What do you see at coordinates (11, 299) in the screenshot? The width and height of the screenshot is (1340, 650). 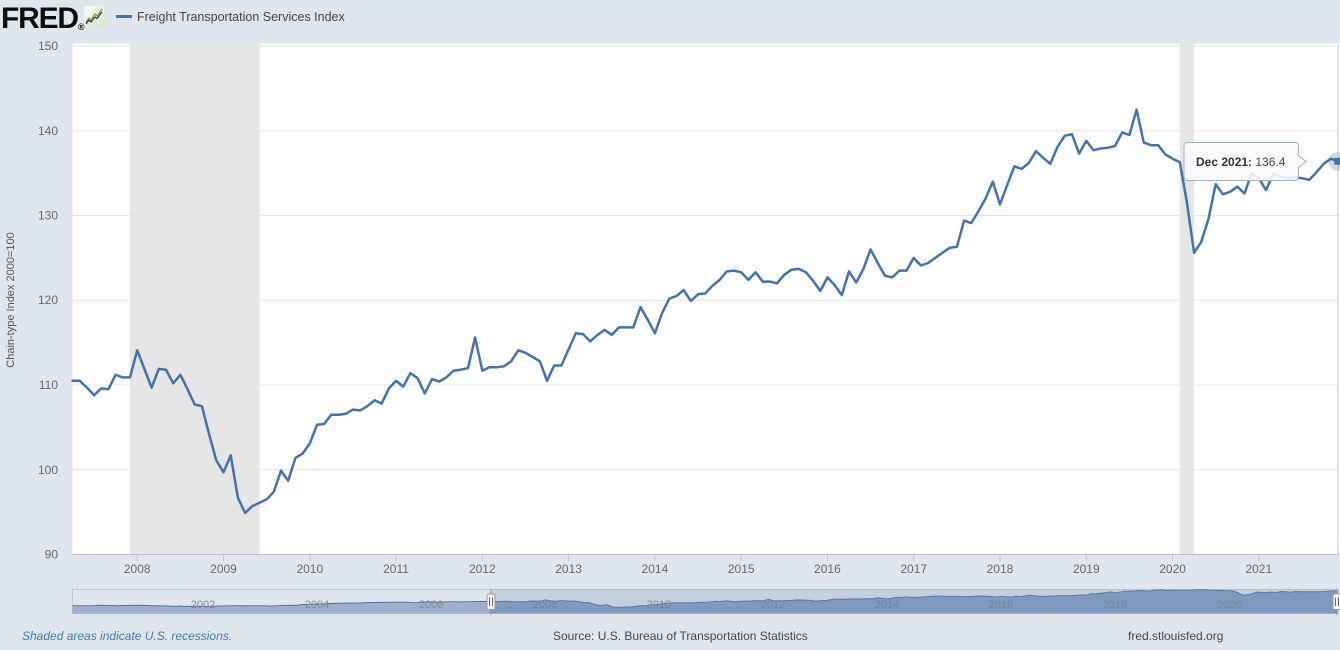 I see `svg-text: Chain-type Index 2000=100` at bounding box center [11, 299].